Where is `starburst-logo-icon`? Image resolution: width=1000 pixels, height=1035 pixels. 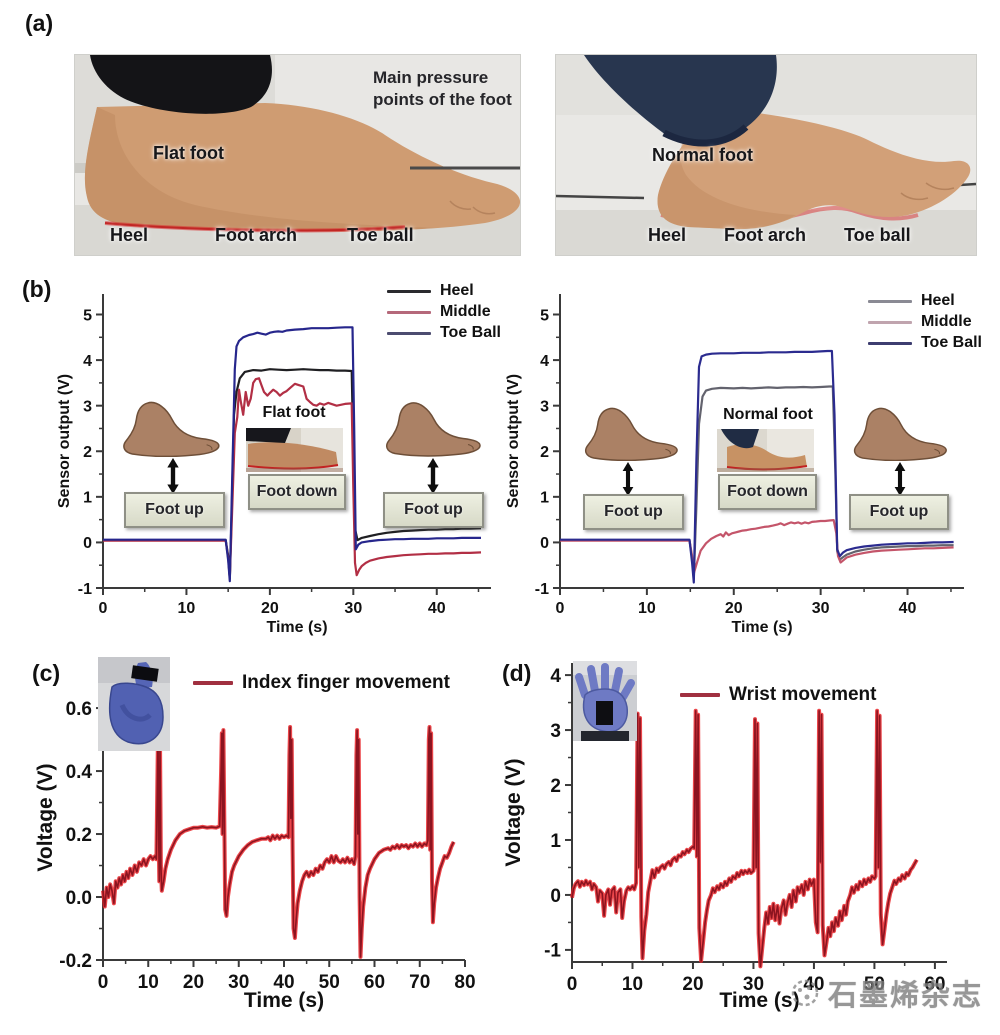
starburst-logo-icon is located at coordinates (805, 993).